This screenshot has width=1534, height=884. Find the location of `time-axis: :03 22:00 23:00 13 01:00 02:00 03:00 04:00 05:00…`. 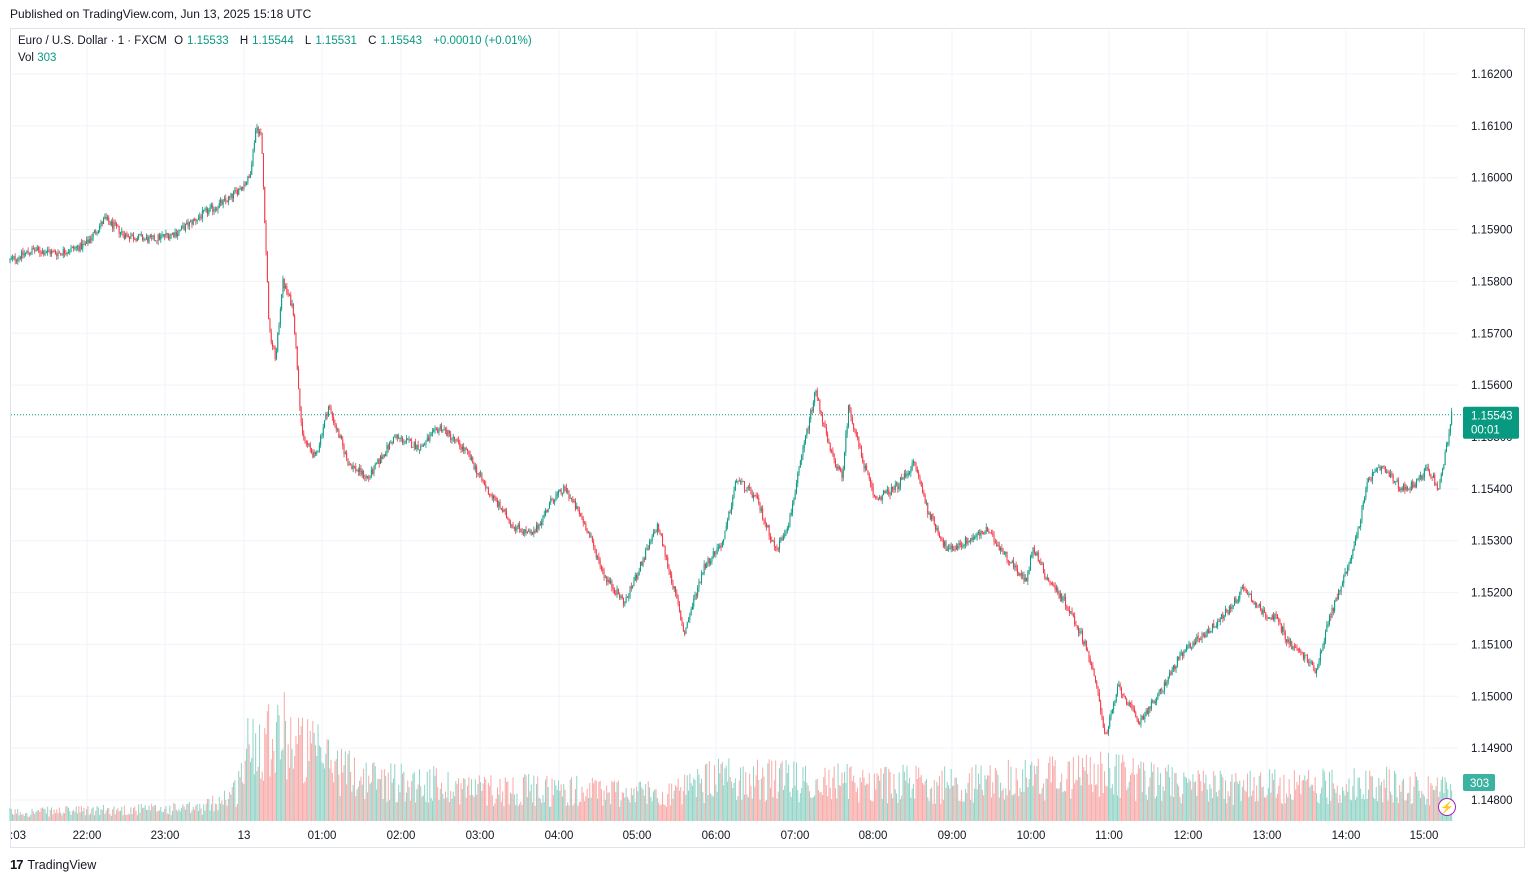

time-axis: :03 22:00 23:00 13 01:00 02:00 03:00 04:00 05:00… is located at coordinates (724, 836).